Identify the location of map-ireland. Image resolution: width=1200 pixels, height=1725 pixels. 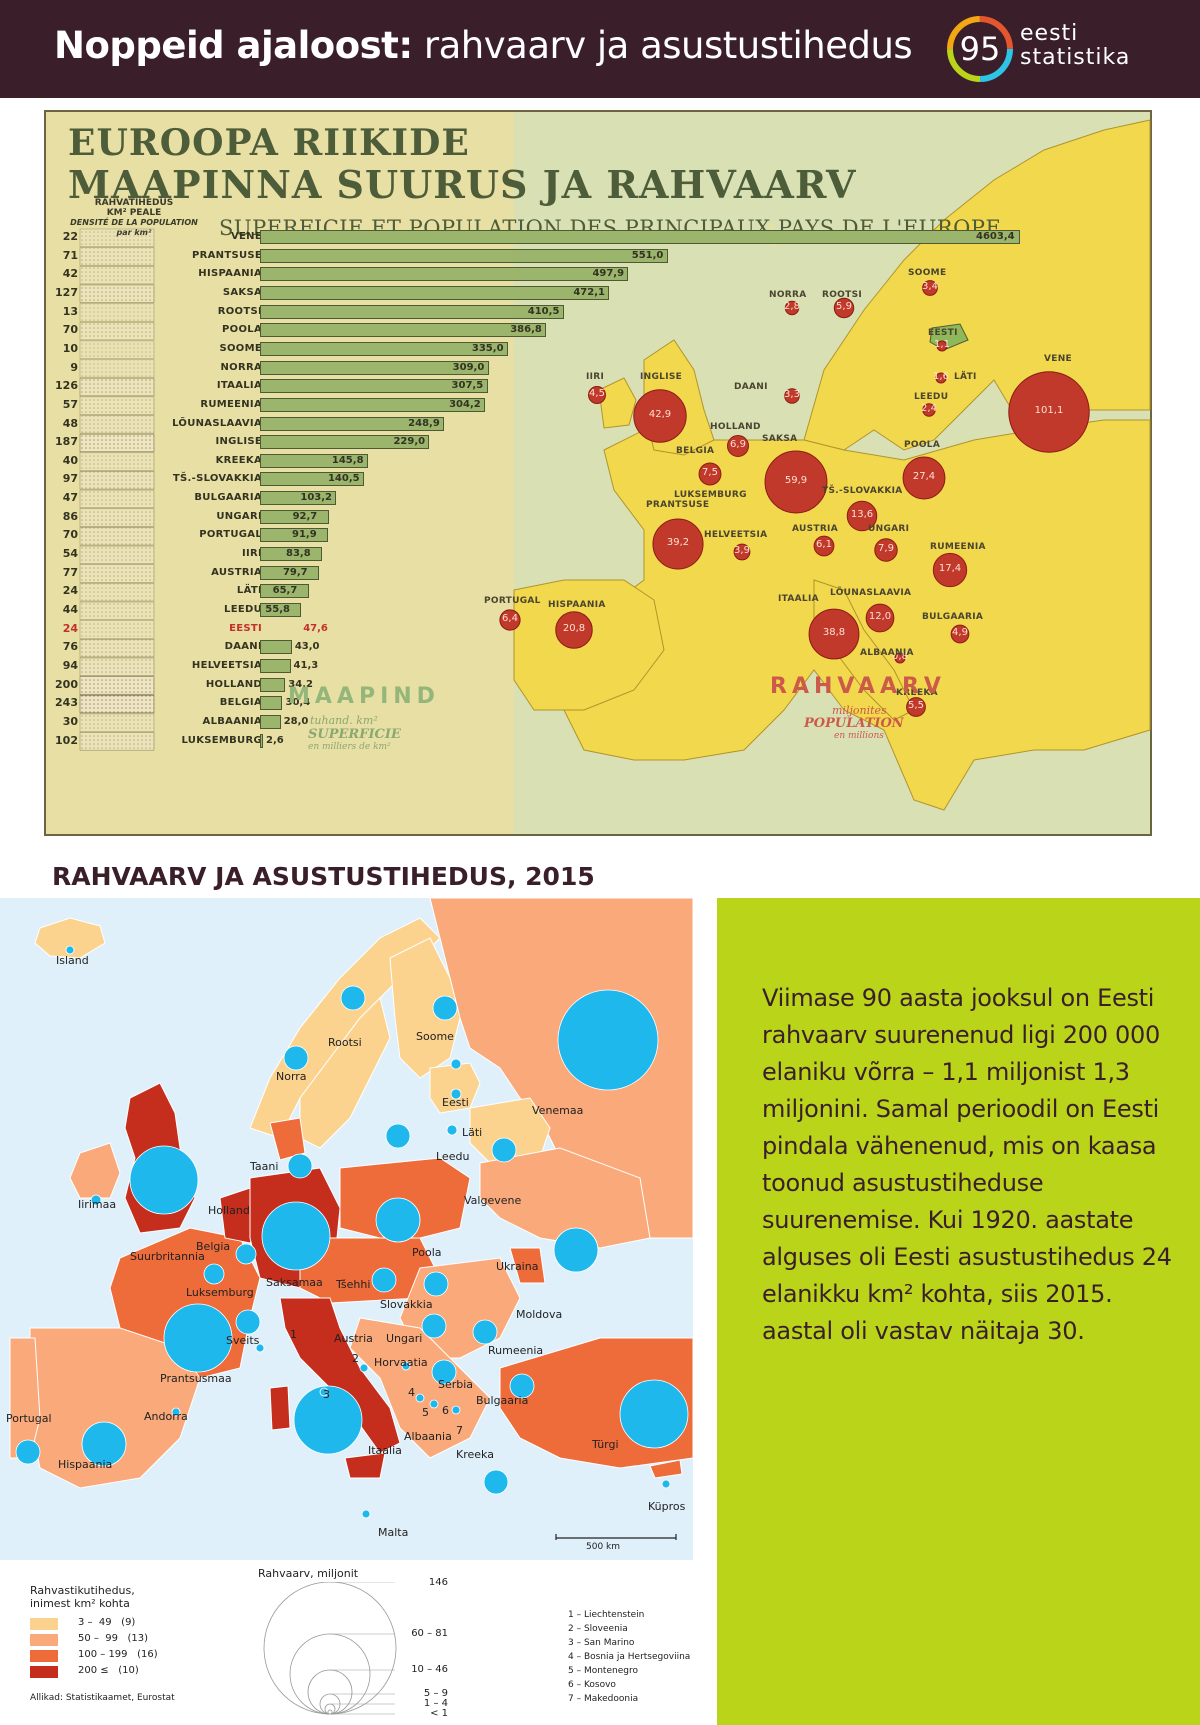
(95, 1170).